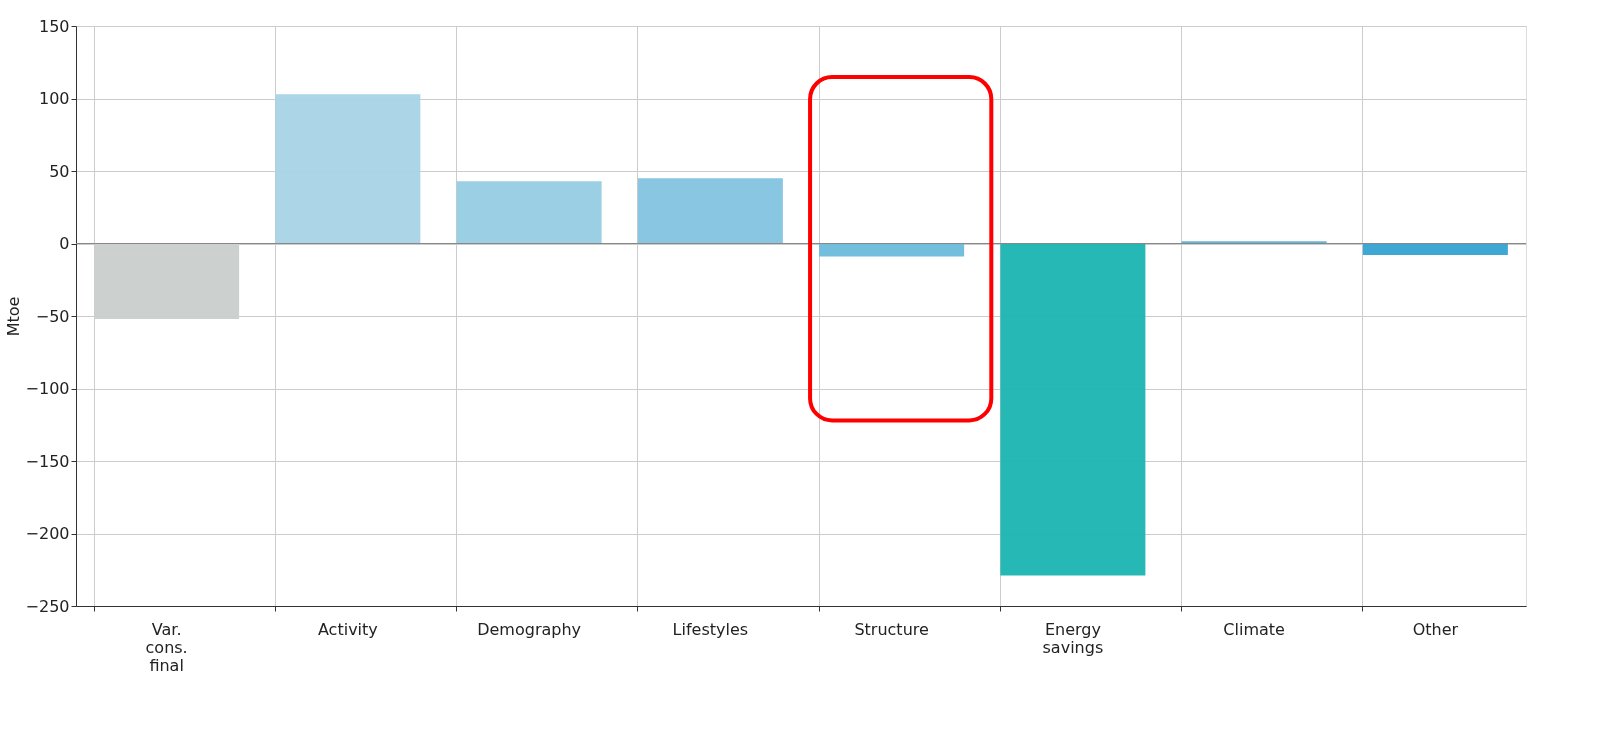  Describe the element at coordinates (891, 629) in the screenshot. I see `x-tick-label: Structure` at that location.